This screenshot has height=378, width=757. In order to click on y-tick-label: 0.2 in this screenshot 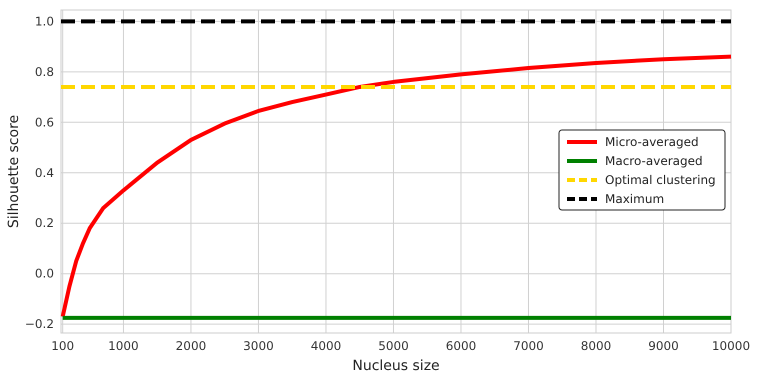, I will do `click(44, 223)`.